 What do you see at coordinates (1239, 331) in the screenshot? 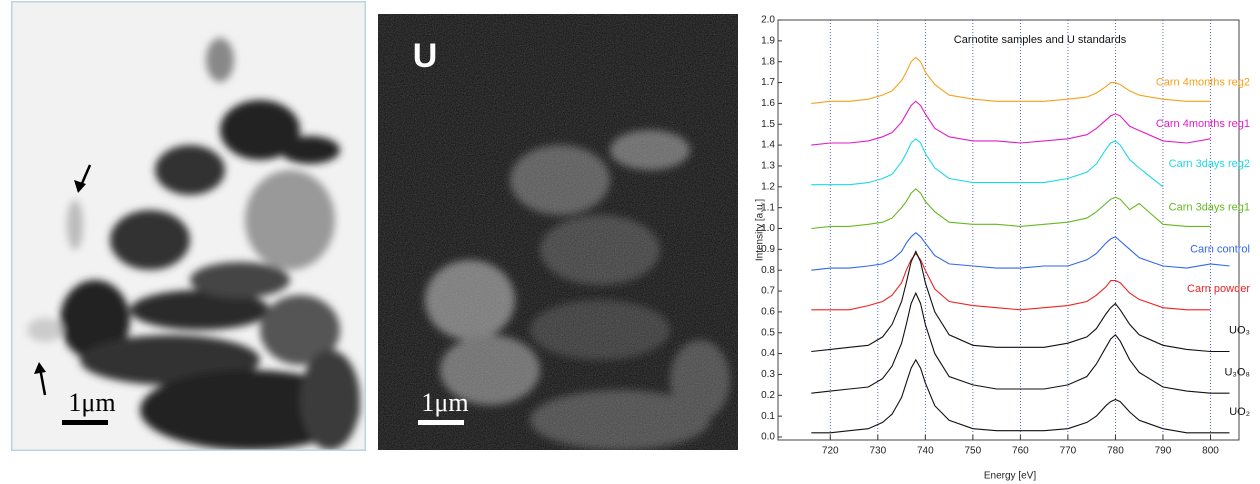
I see `series-label: UO₃` at bounding box center [1239, 331].